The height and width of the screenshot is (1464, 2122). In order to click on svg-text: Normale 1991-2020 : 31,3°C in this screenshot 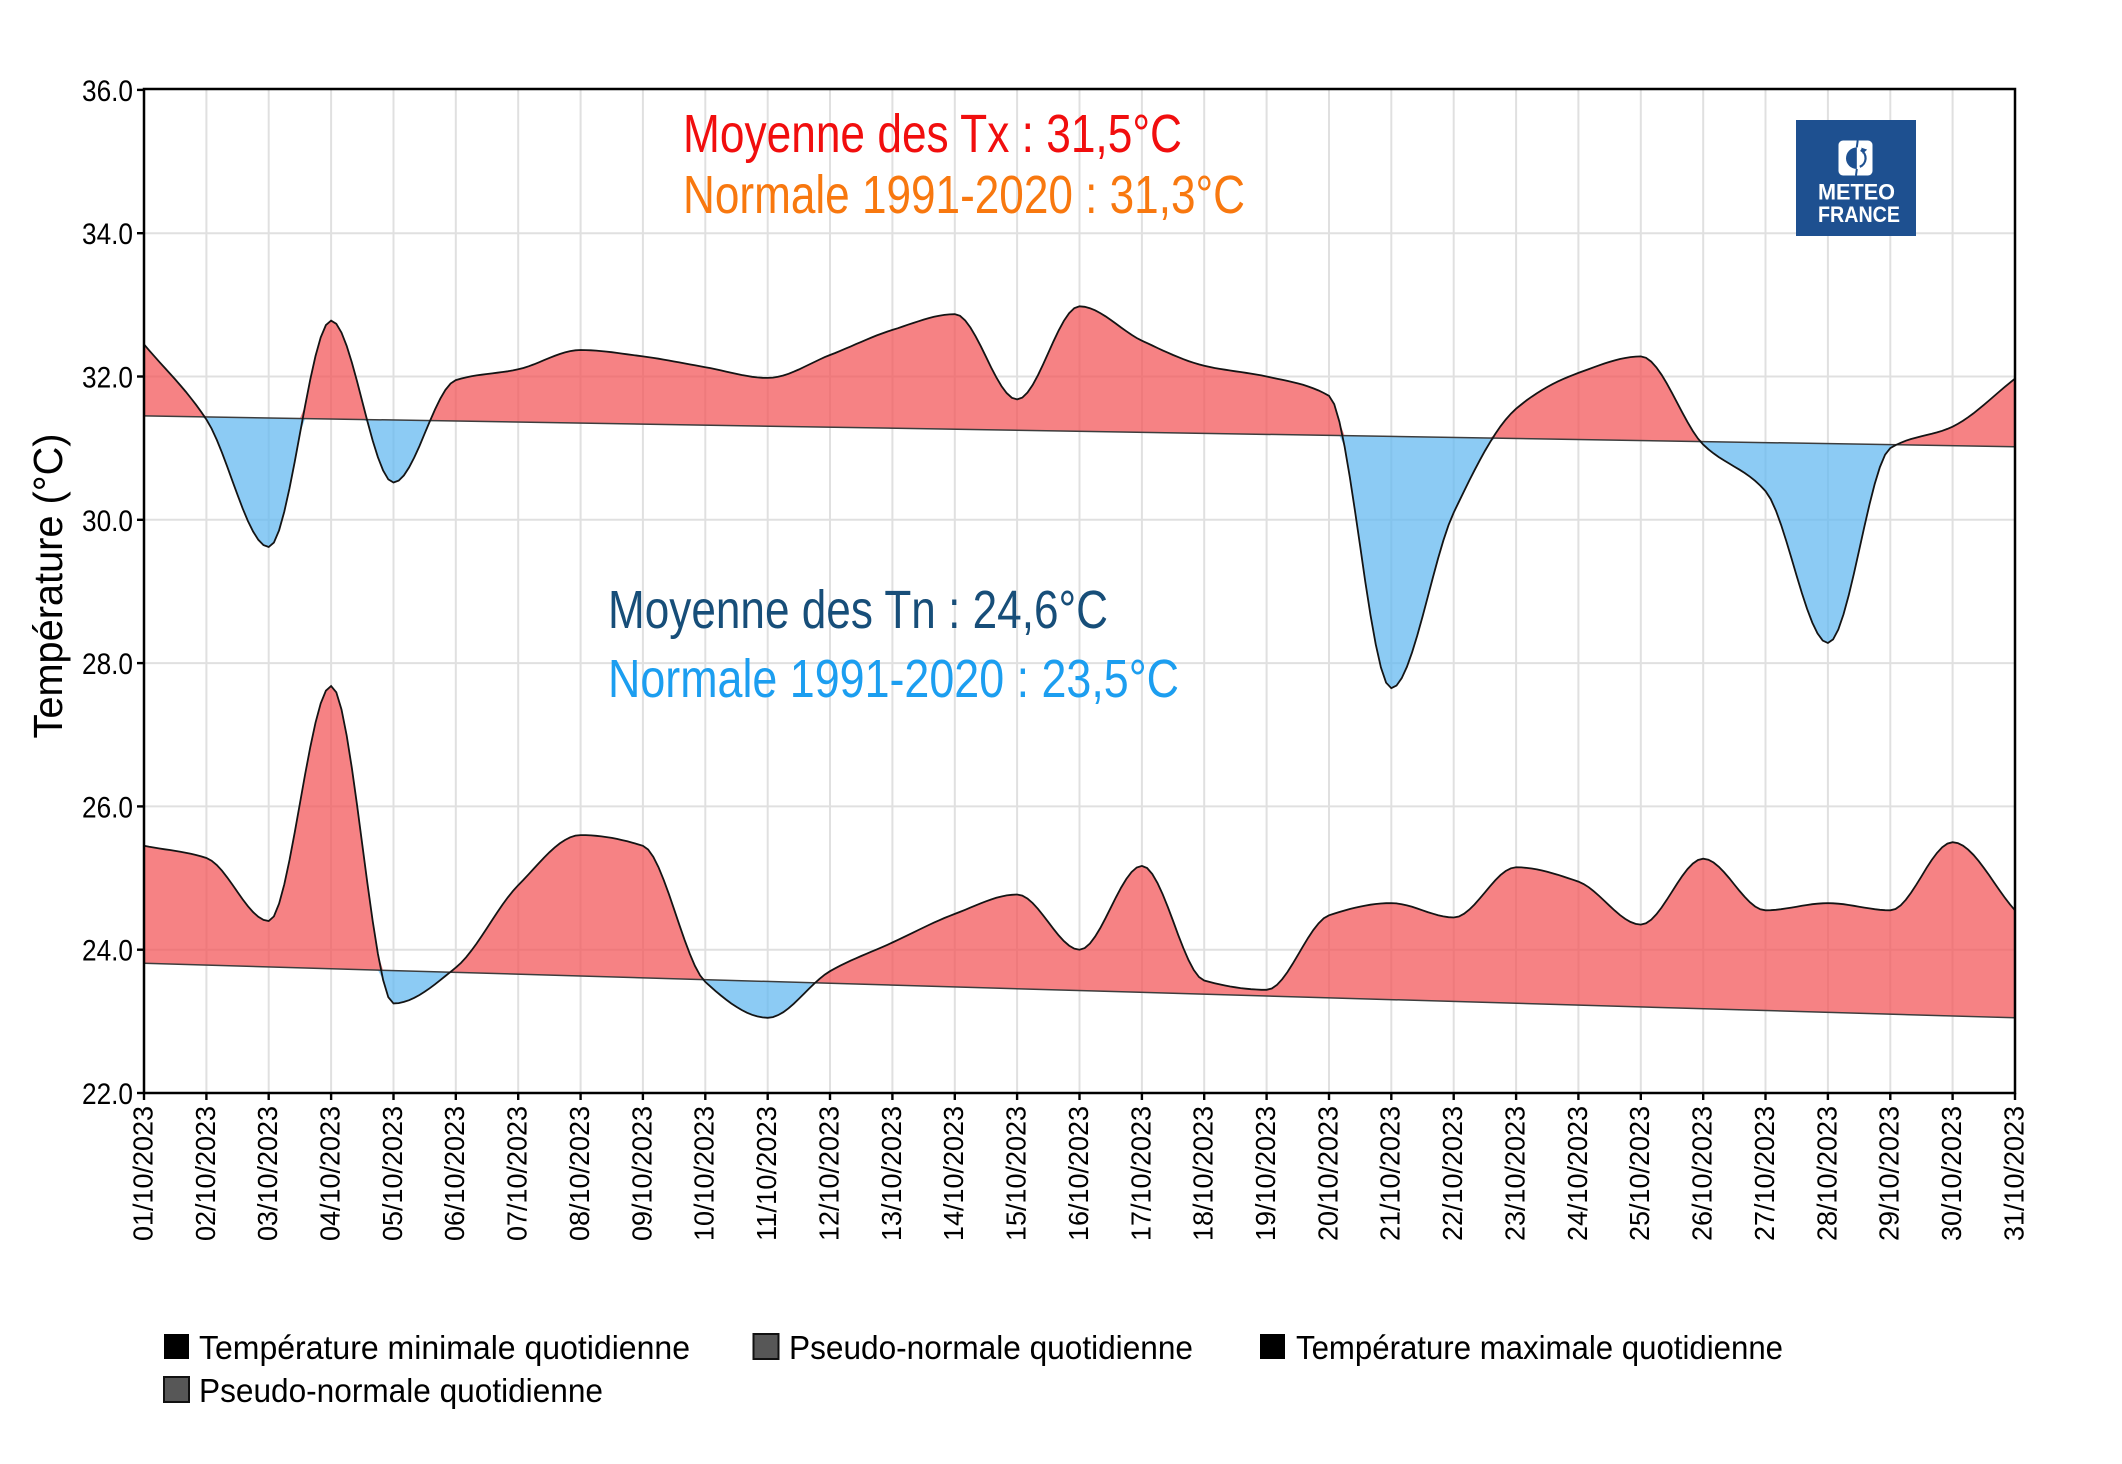, I will do `click(964, 195)`.